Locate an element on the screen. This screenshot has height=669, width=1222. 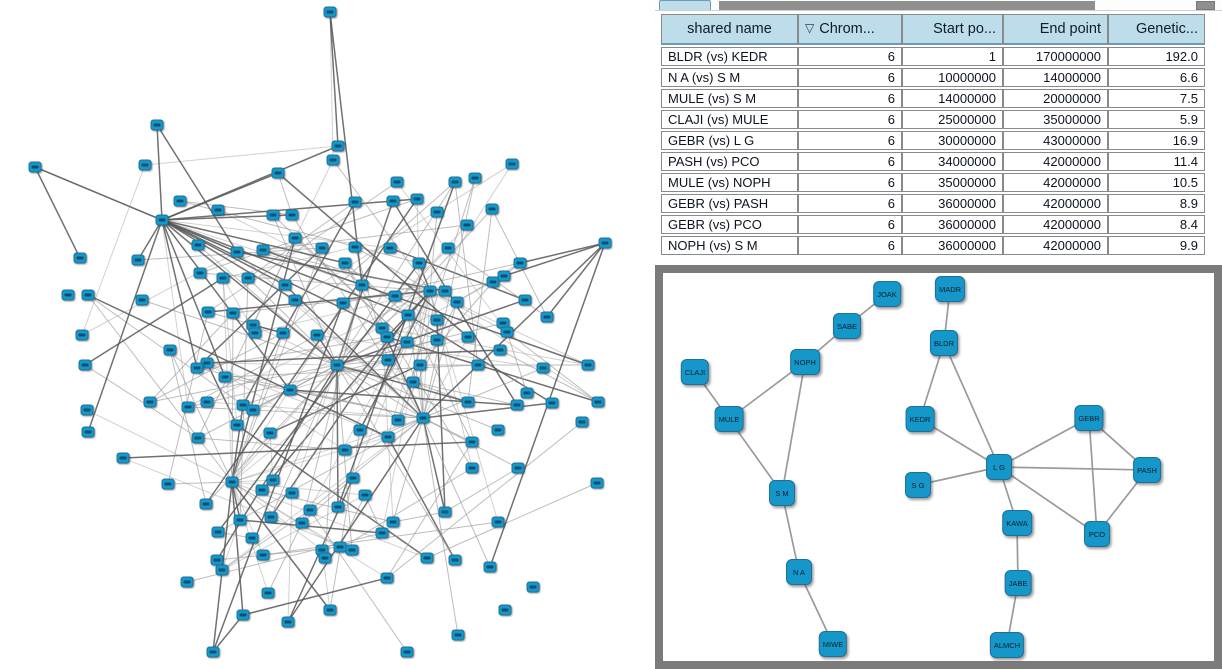
table-row: MULE (vs) S M 6 14000000 20000000 7.5 is located at coordinates (933, 98).